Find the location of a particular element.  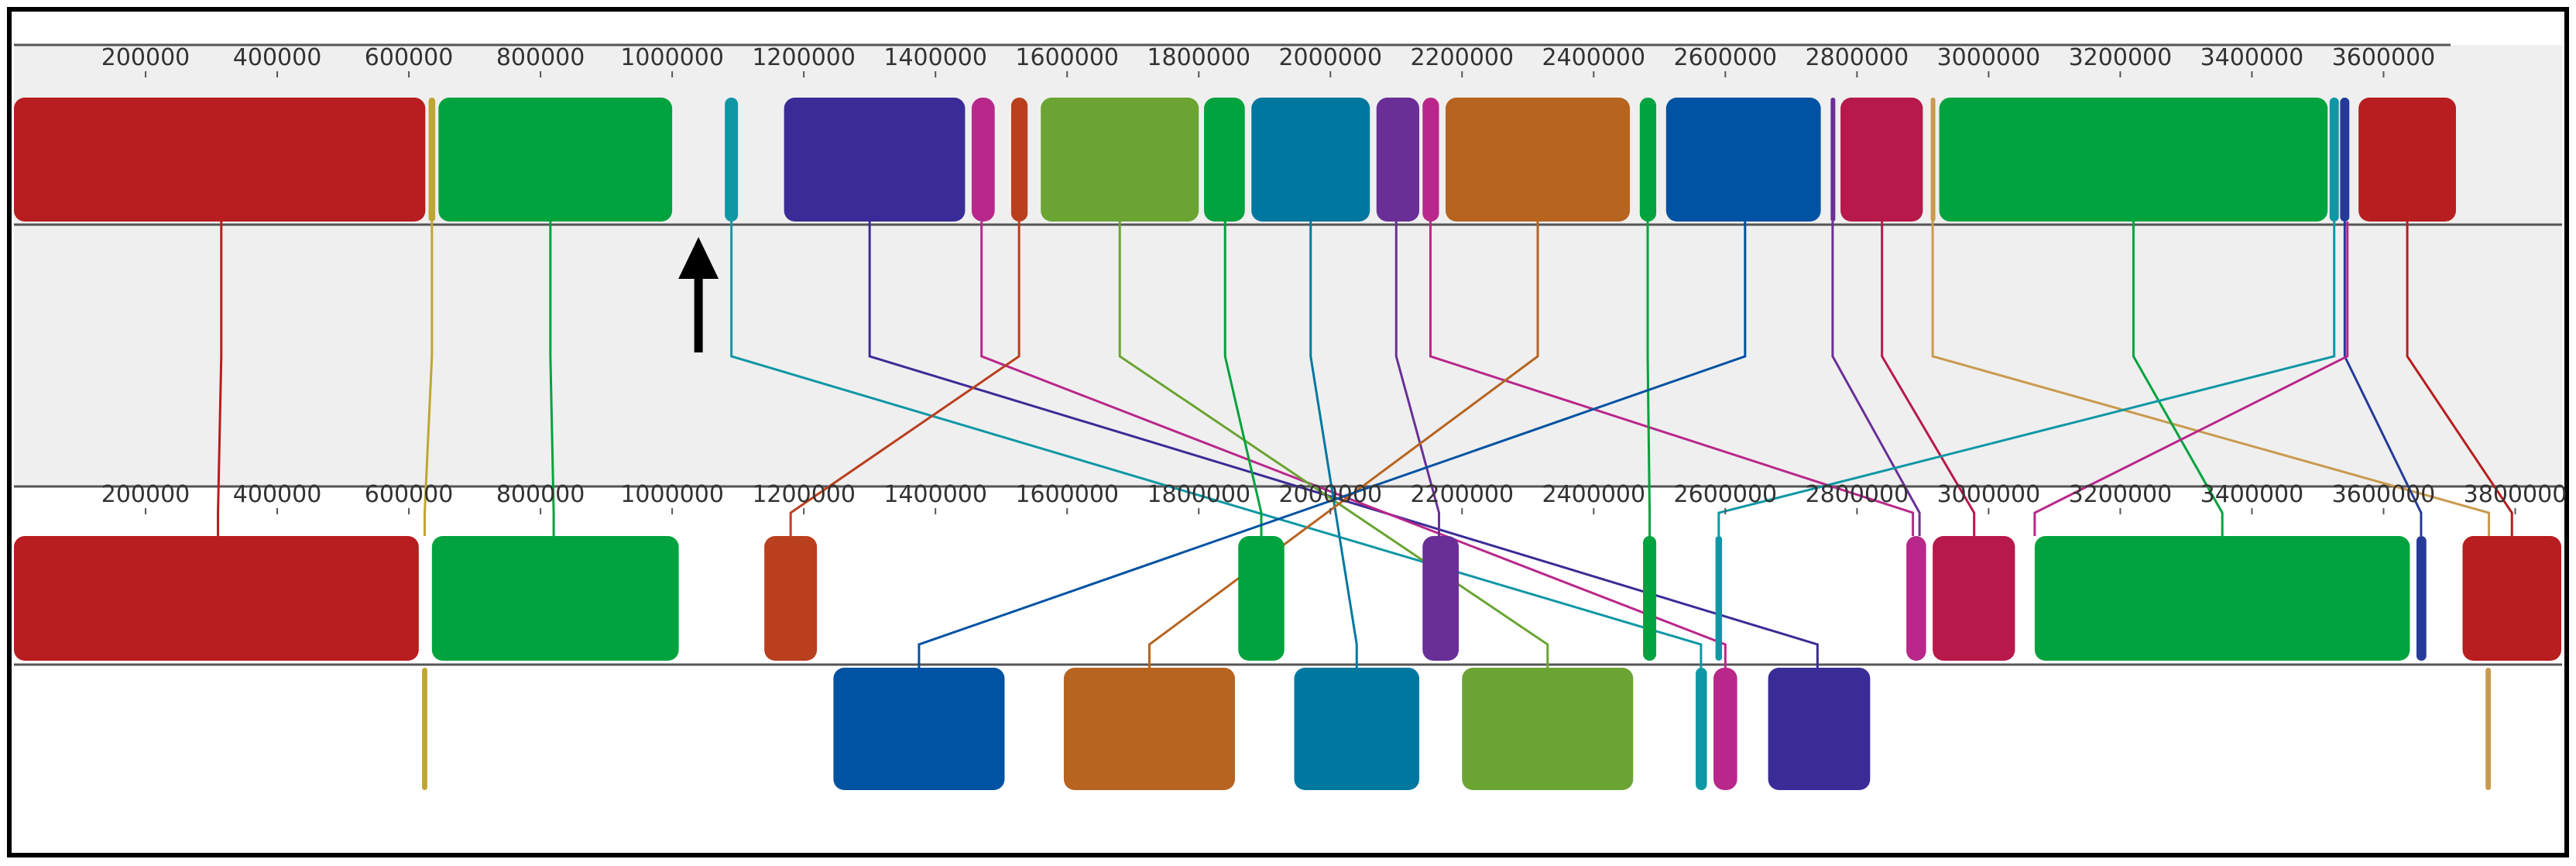

block-a18 is located at coordinates (1933, 160).